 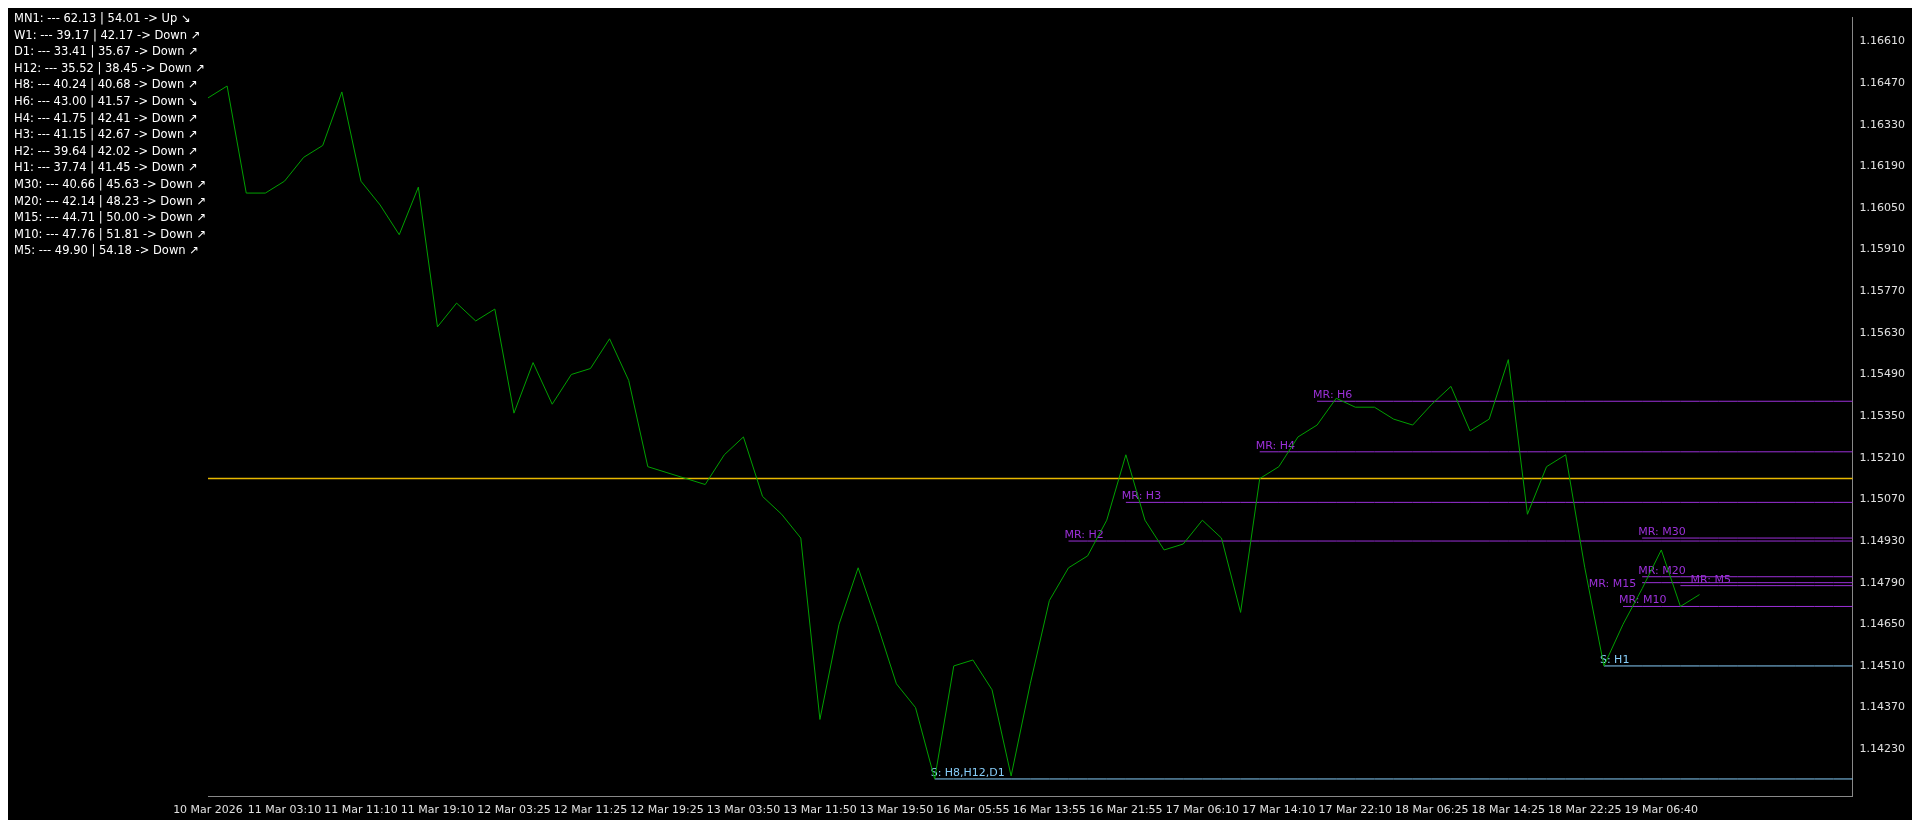 I want to click on x-tick-label: 18 Mar 14:25, so click(x=1508, y=810).